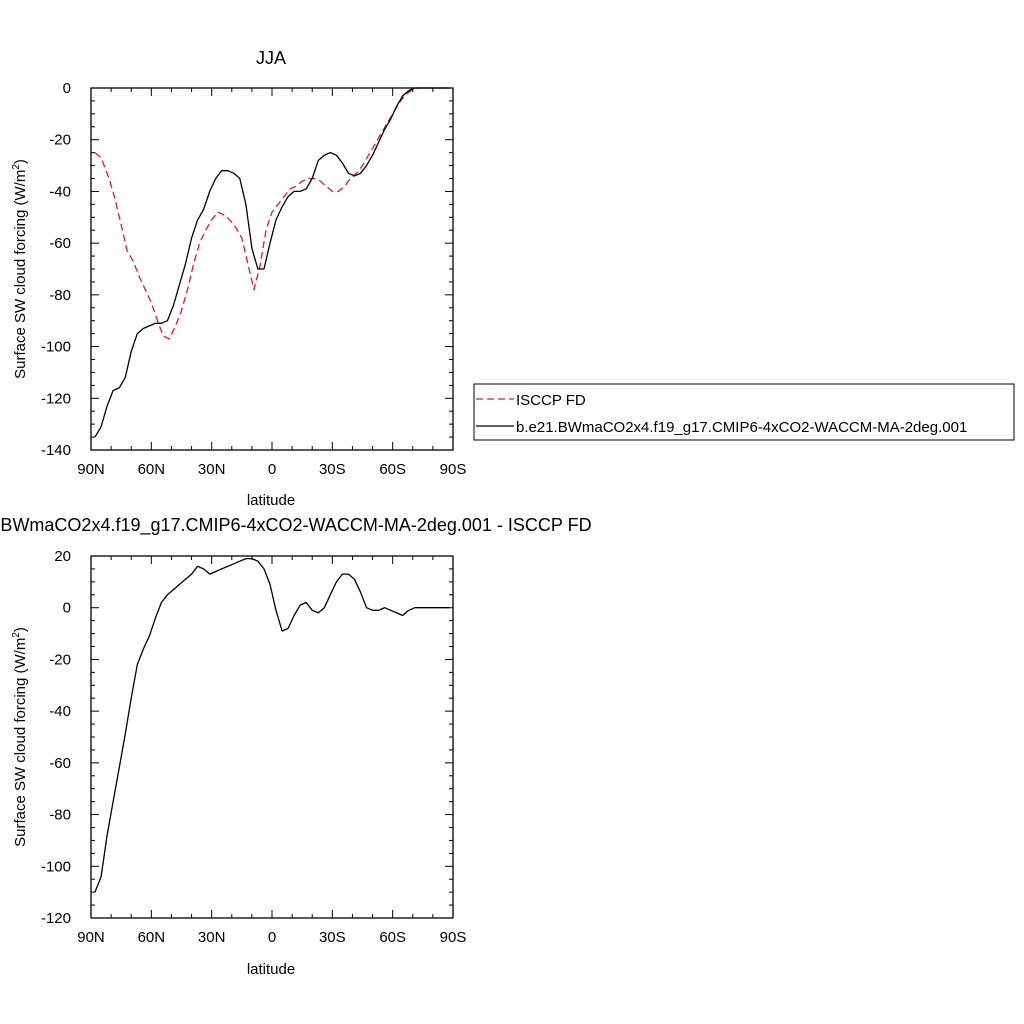 Image resolution: width=1024 pixels, height=1024 pixels. Describe the element at coordinates (62, 556) in the screenshot. I see `y-tick-label: 20` at that location.